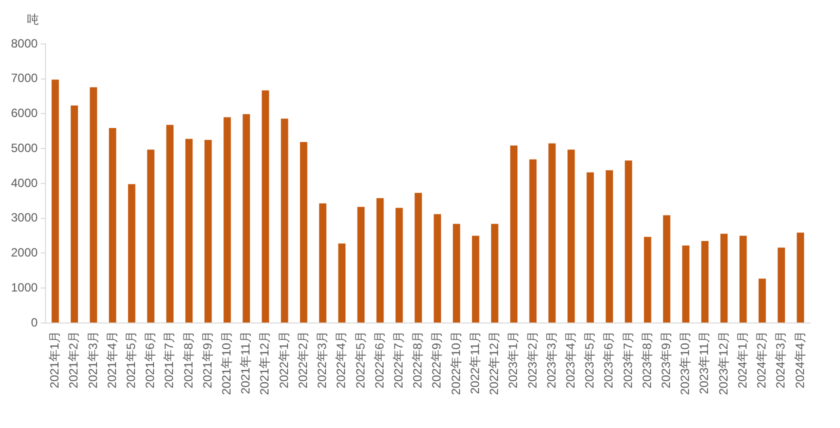  Describe the element at coordinates (207, 359) in the screenshot. I see `x-tick-label: 2021年9月` at that location.